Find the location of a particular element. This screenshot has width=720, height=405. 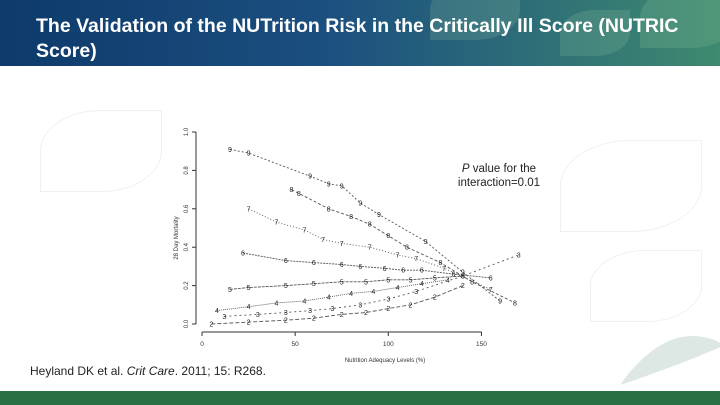

y-tick-label: 0.6 is located at coordinates (187, 208).